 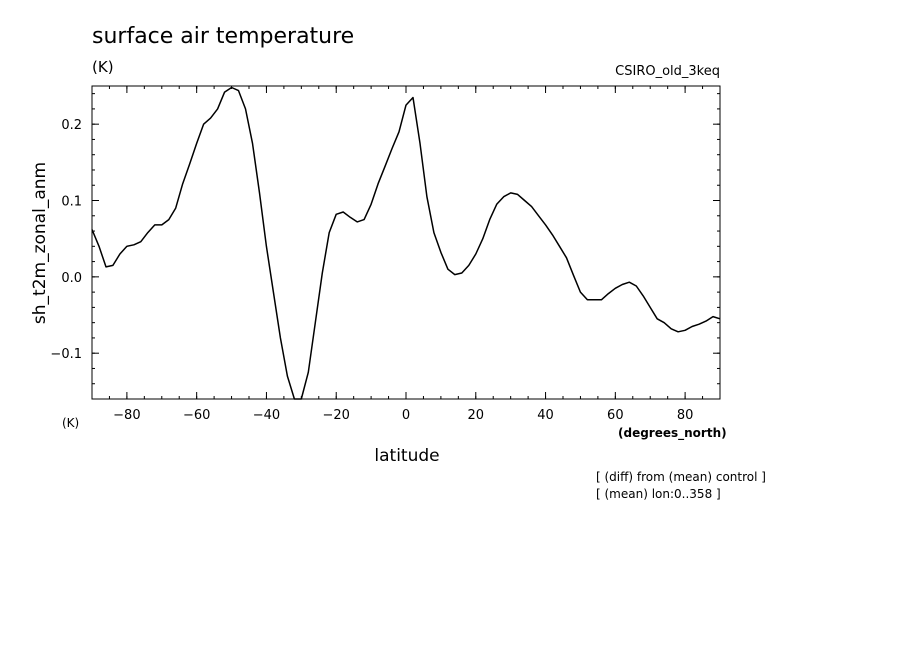 What do you see at coordinates (681, 477) in the screenshot?
I see `diff-note: [ (diff) from (mean) control ]` at bounding box center [681, 477].